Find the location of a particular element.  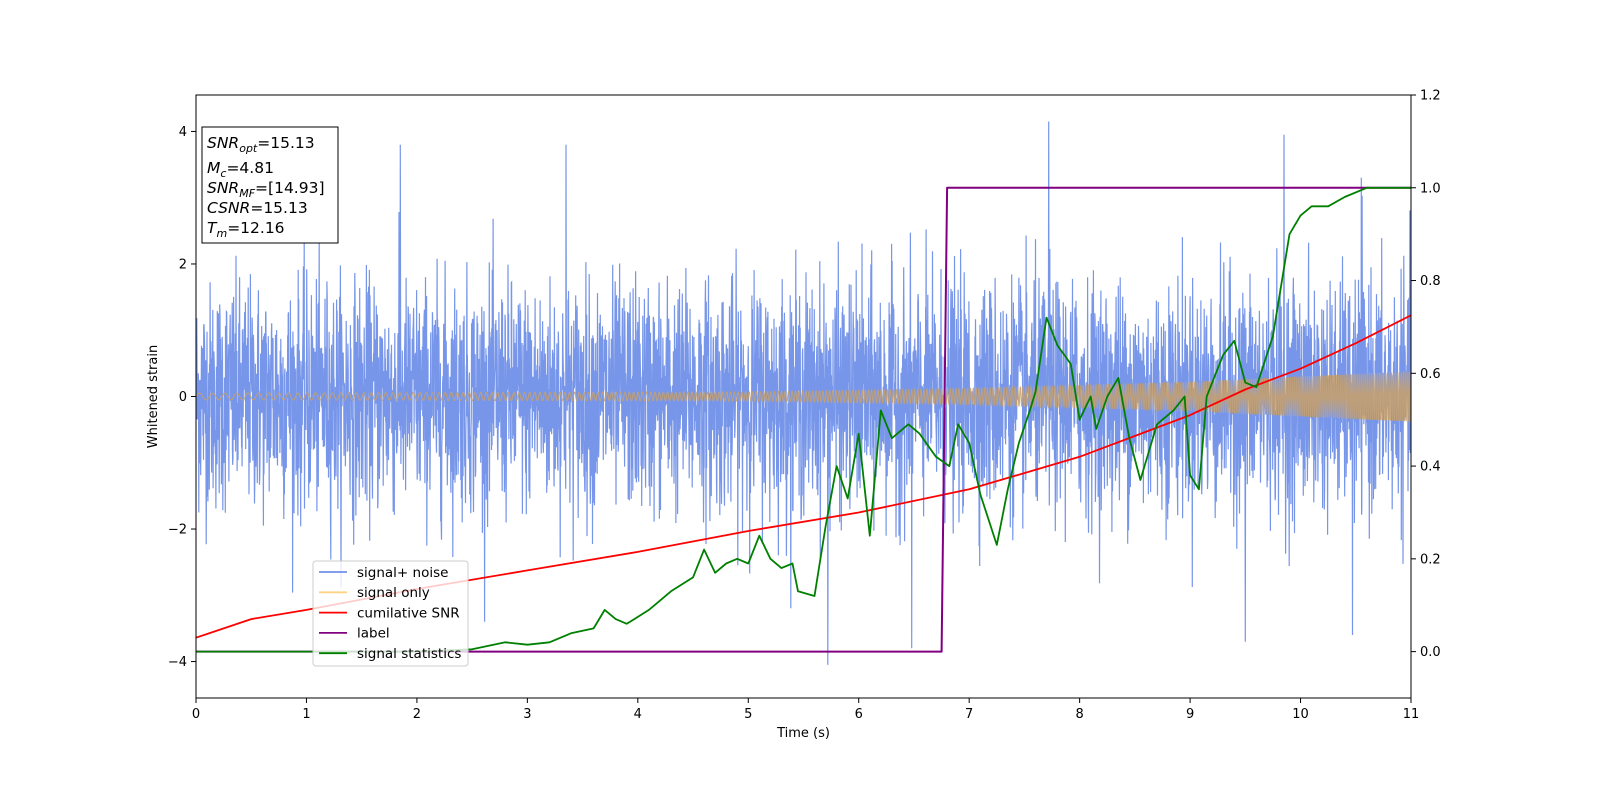

y-right-tick-label: 0.4 is located at coordinates (1430, 467).